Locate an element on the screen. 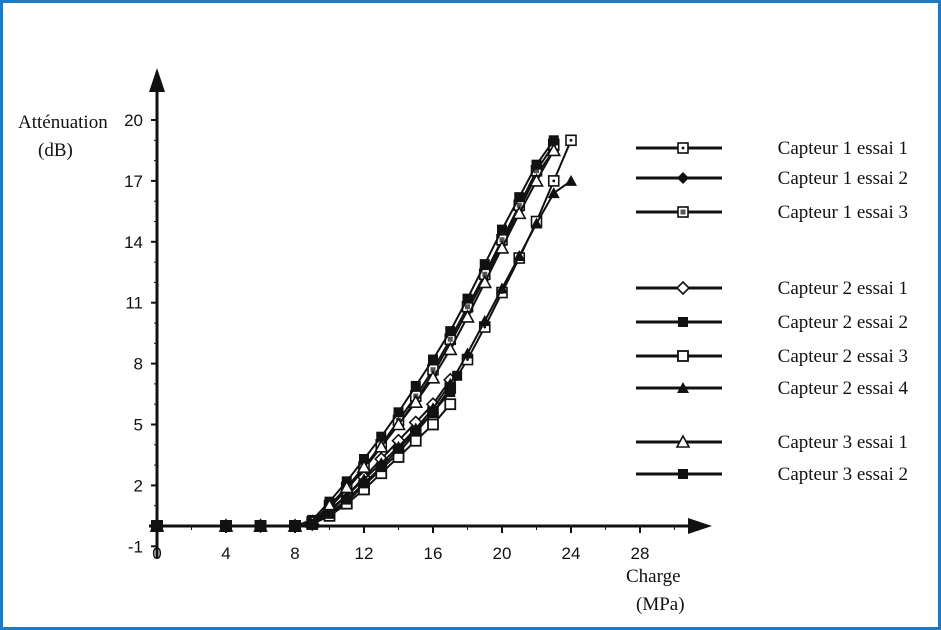 Image resolution: width=941 pixels, height=630 pixels. legend-label: Capteur 2 essai 4 is located at coordinates (843, 388).